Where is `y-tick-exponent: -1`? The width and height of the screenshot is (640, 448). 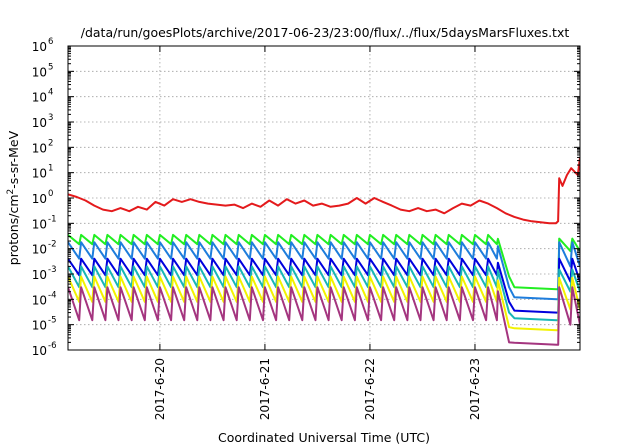 y-tick-exponent: -1 is located at coordinates (52, 219).